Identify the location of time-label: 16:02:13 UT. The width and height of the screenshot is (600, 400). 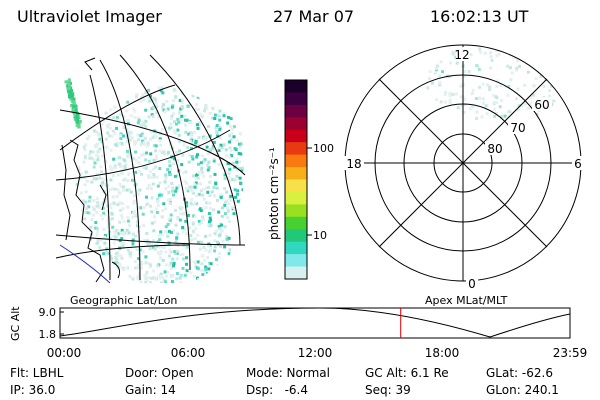
(479, 16).